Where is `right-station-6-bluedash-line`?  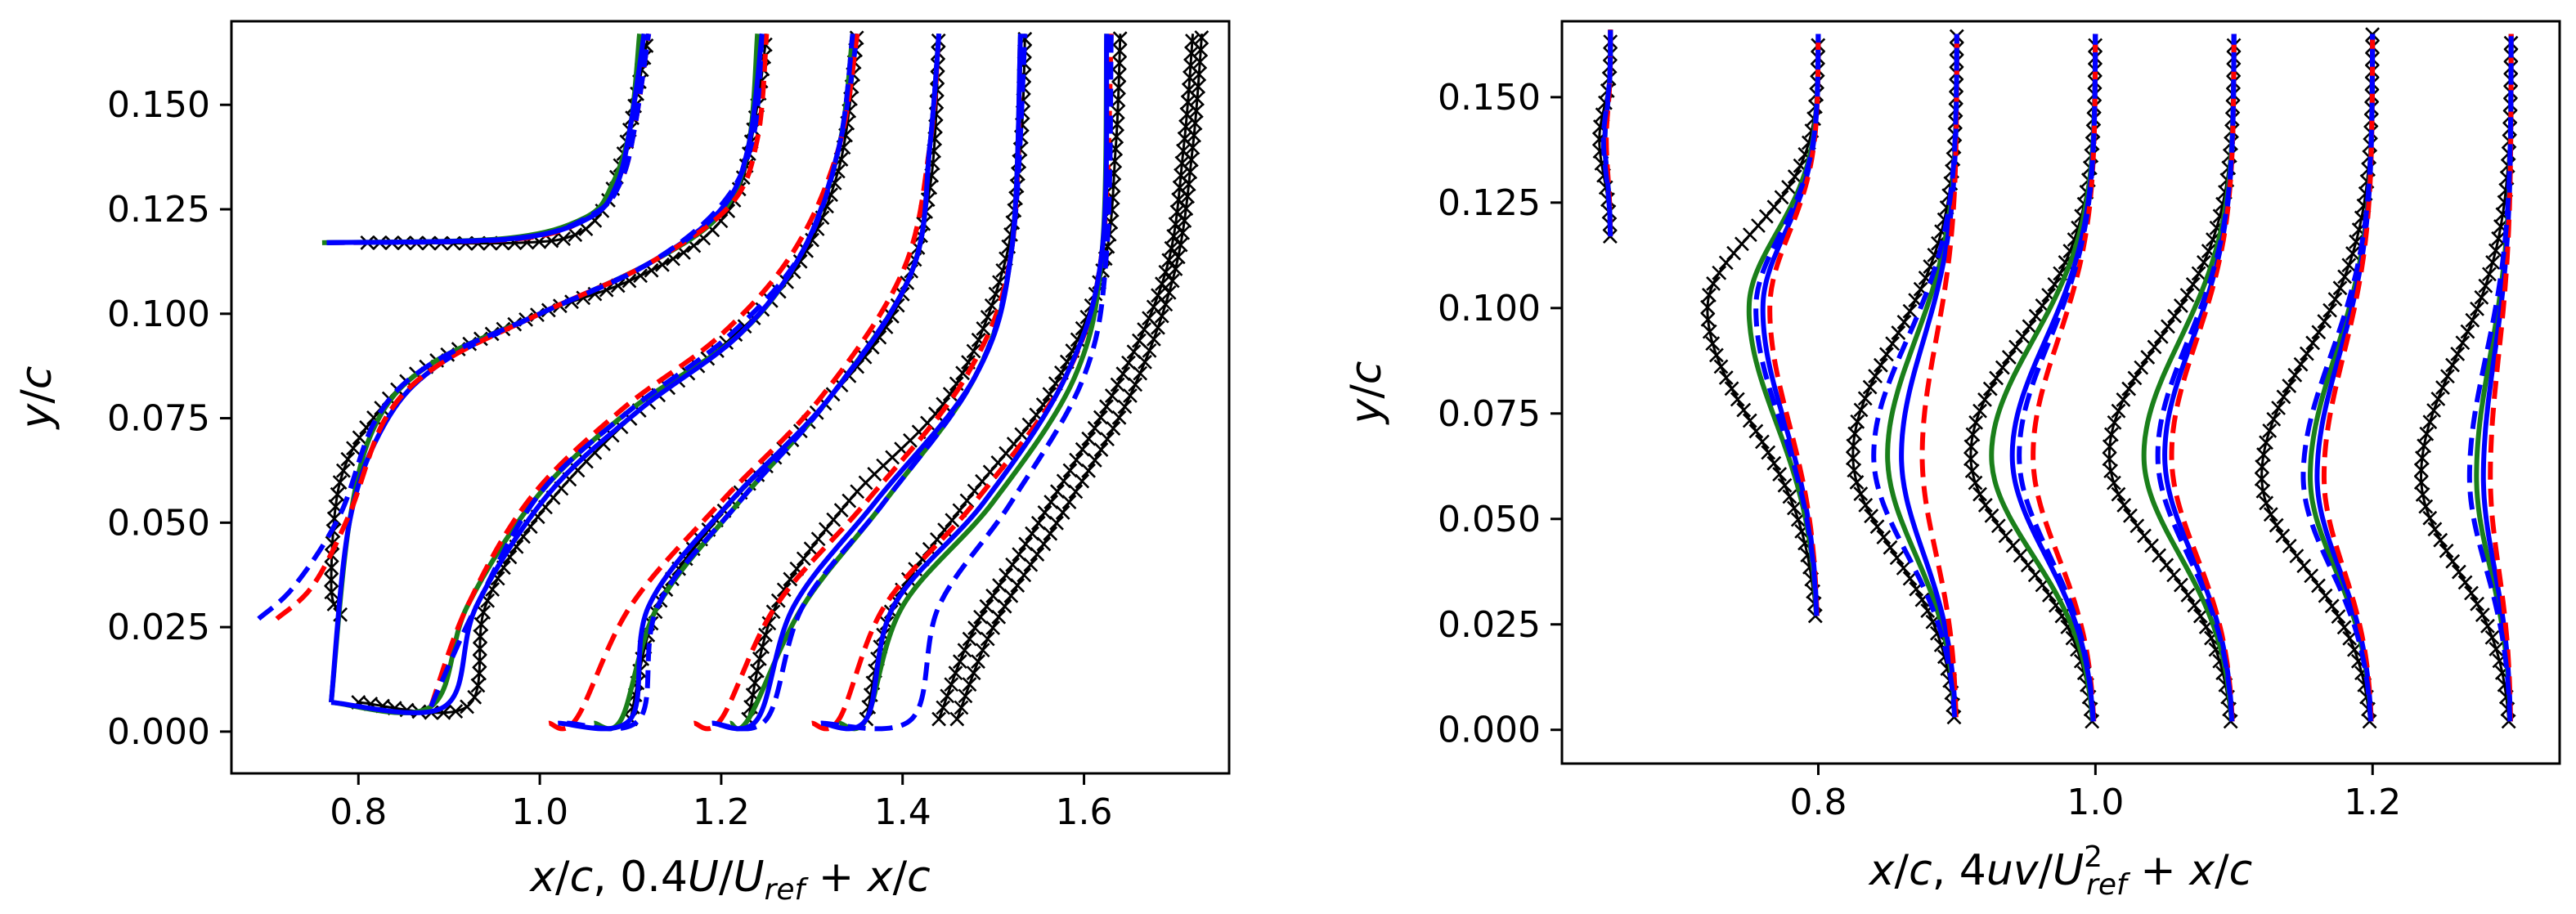 right-station-6-bluedash-line is located at coordinates (2338, 378).